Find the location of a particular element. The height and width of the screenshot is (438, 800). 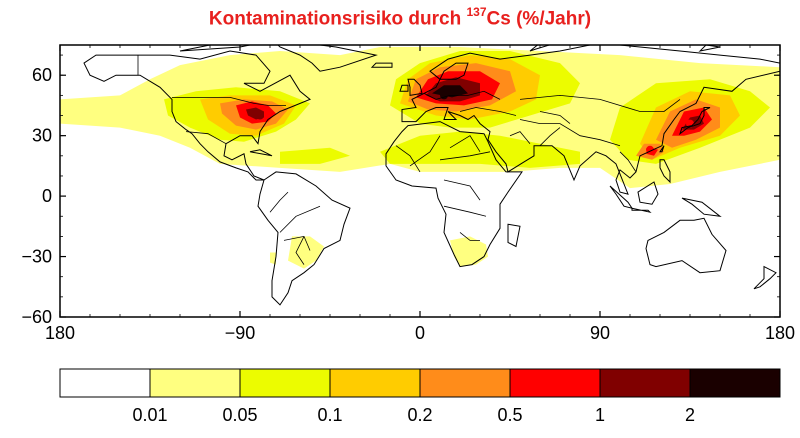

title-isotope-symbol: Cs is located at coordinates (498, 19).